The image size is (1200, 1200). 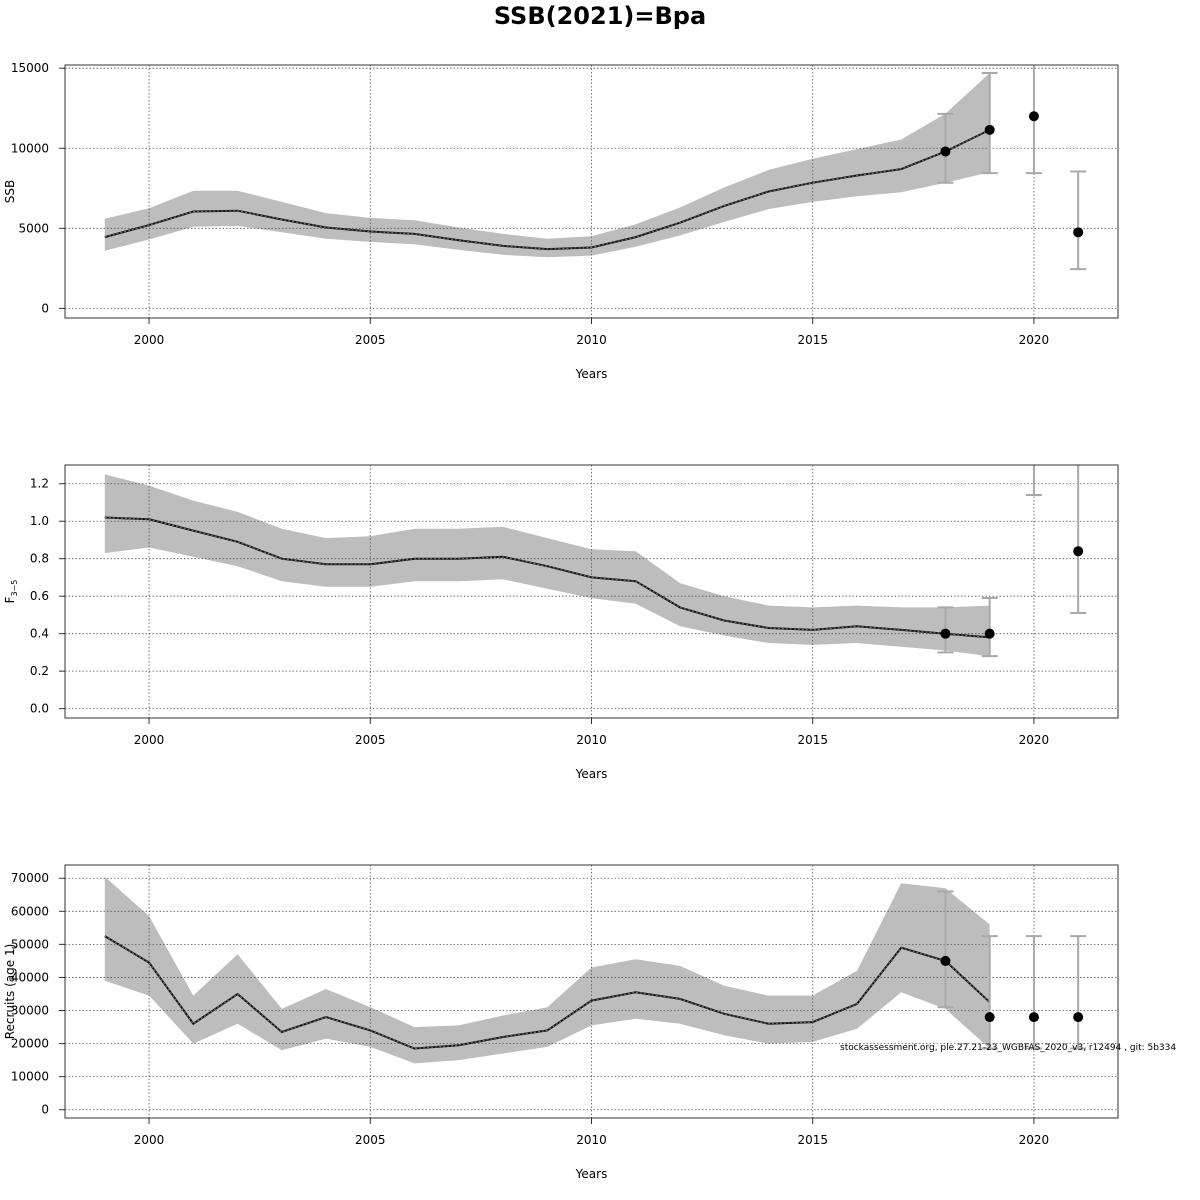 What do you see at coordinates (30, 1044) in the screenshot?
I see `recruits-y-tick-label: 20000` at bounding box center [30, 1044].